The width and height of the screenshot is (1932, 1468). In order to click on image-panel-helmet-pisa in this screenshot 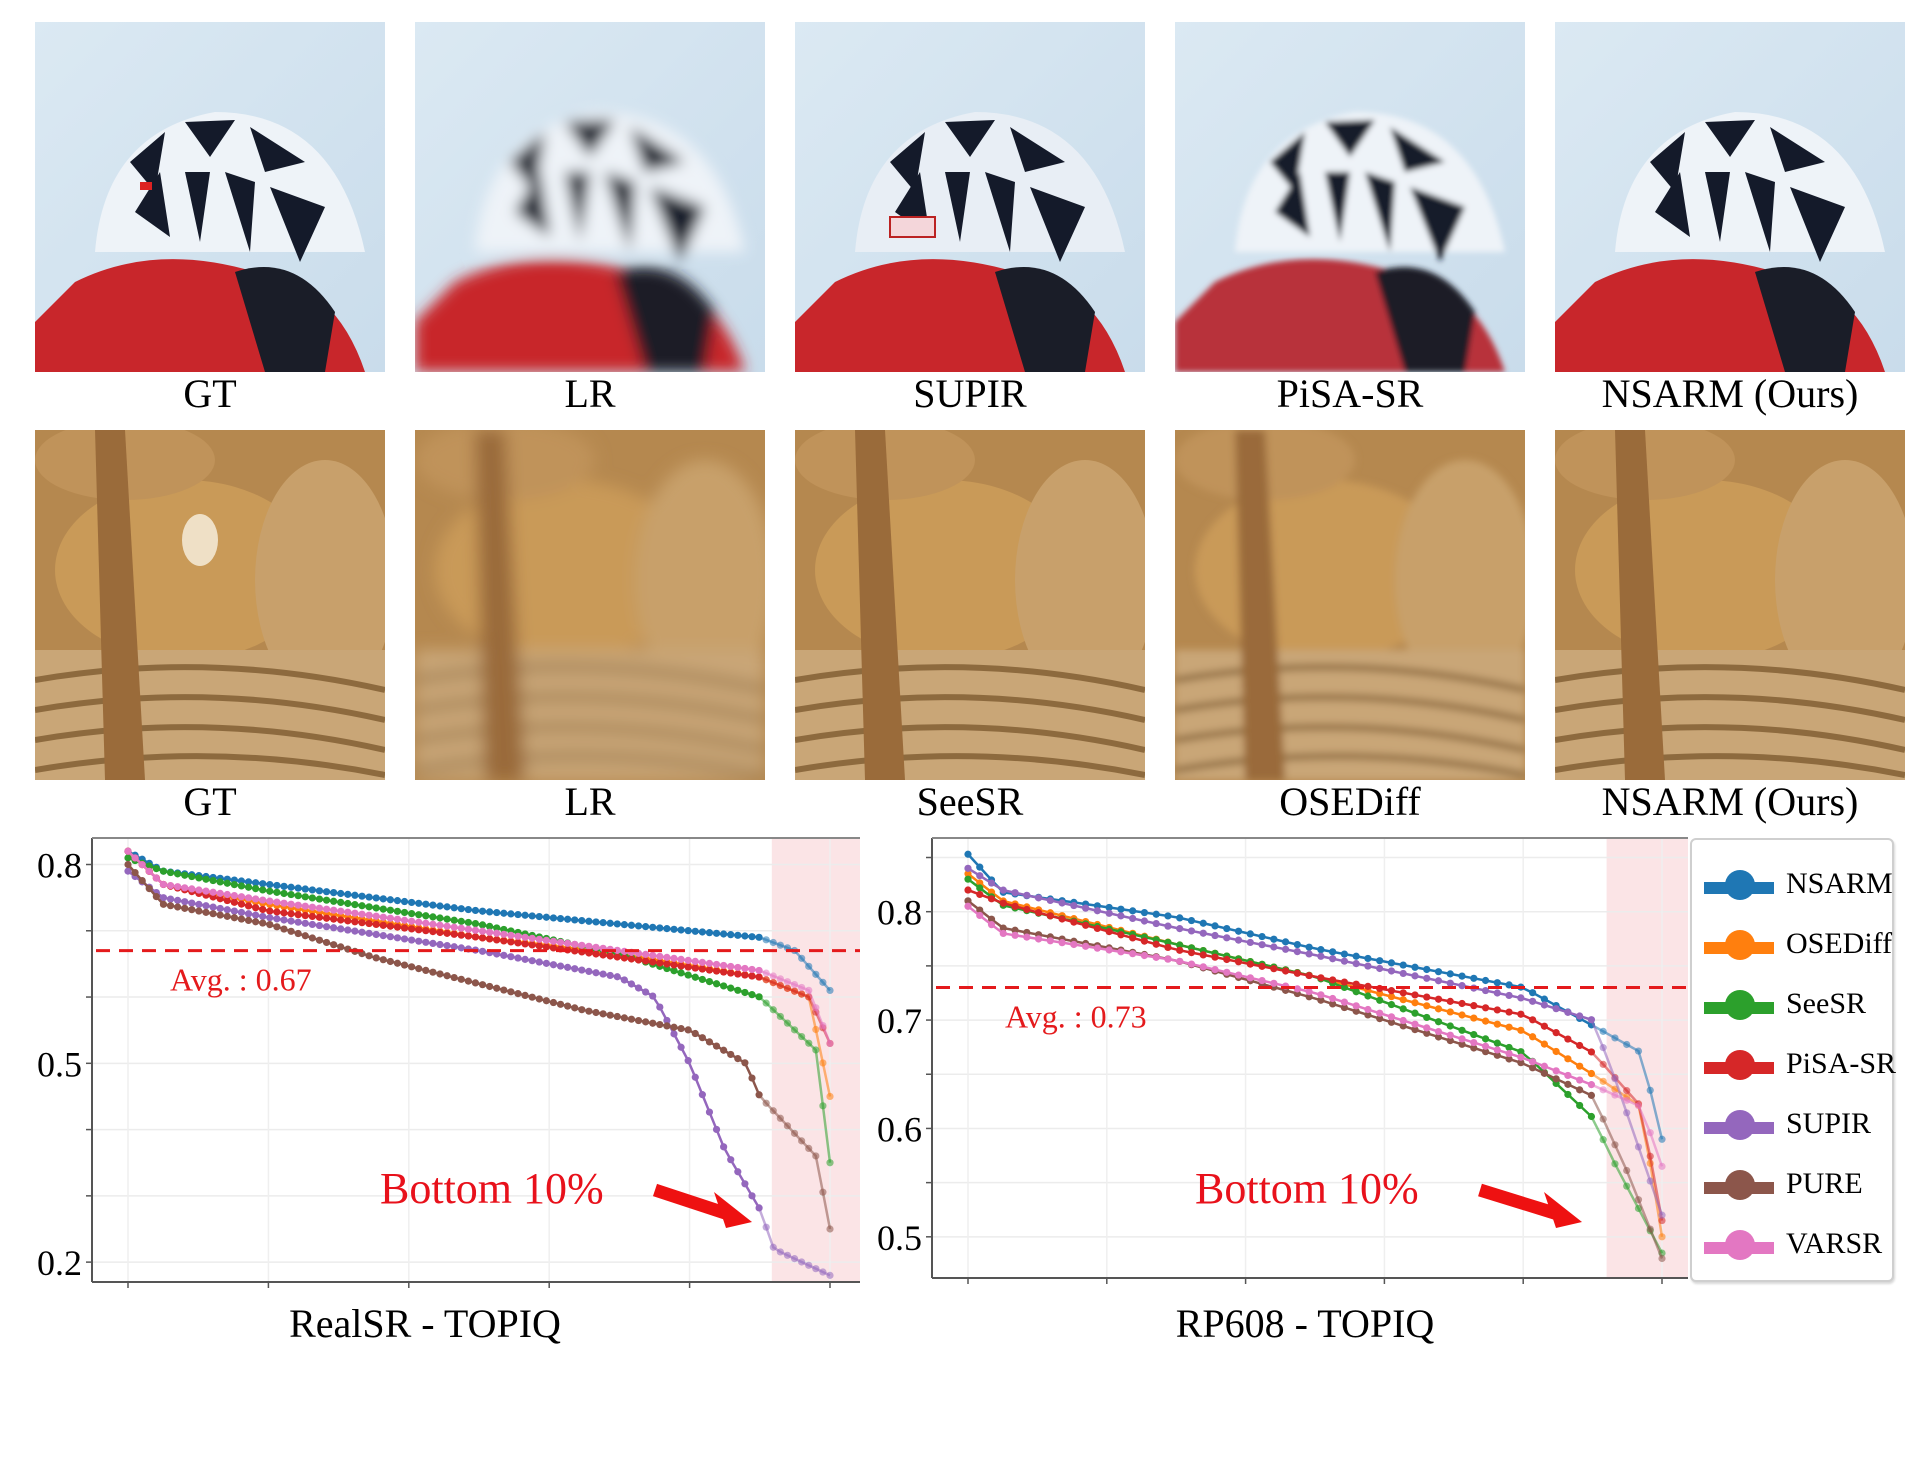, I will do `click(1350, 197)`.